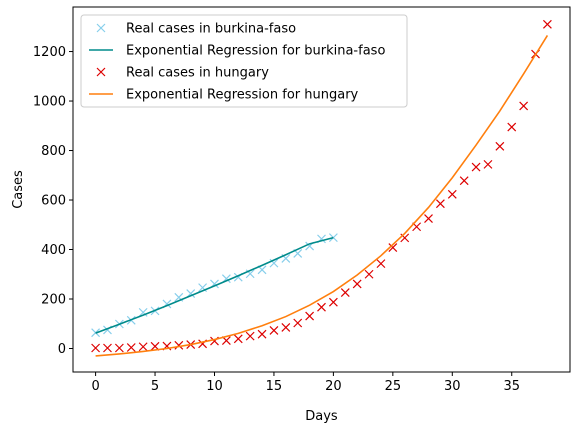 This screenshot has height=432, width=580. Describe the element at coordinates (95, 386) in the screenshot. I see `x-tick-label: 0` at that location.